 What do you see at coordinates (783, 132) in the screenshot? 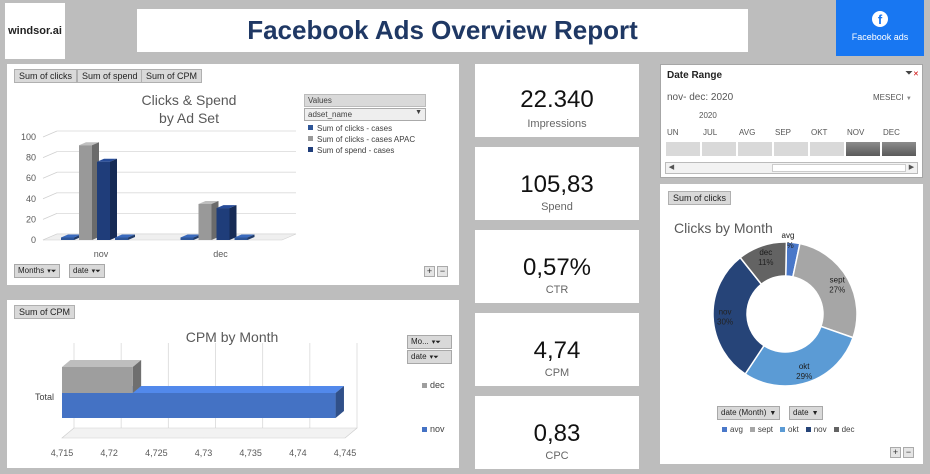
I see `timeline-month-label: SEP` at bounding box center [783, 132].